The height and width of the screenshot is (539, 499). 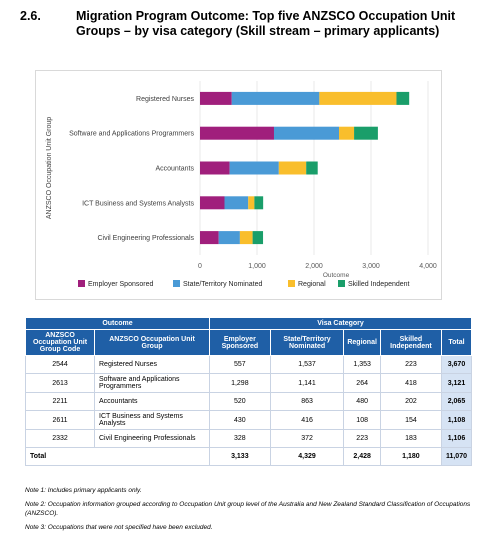 I want to click on legend-label: Regional, so click(x=312, y=284).